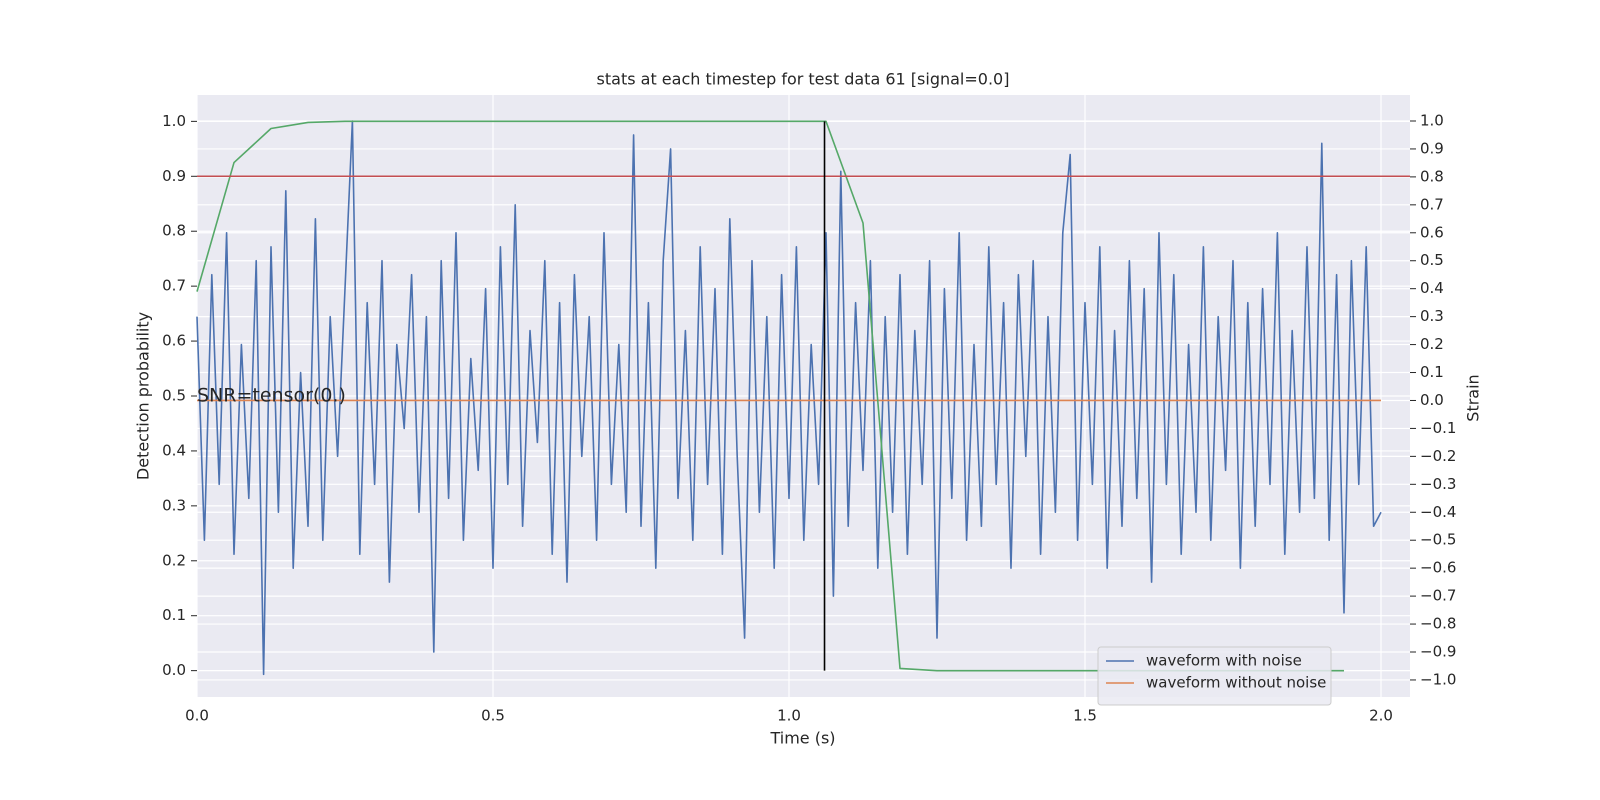 Image resolution: width=1600 pixels, height=800 pixels. Describe the element at coordinates (174, 505) in the screenshot. I see `y-tick-label: 0.3` at that location.